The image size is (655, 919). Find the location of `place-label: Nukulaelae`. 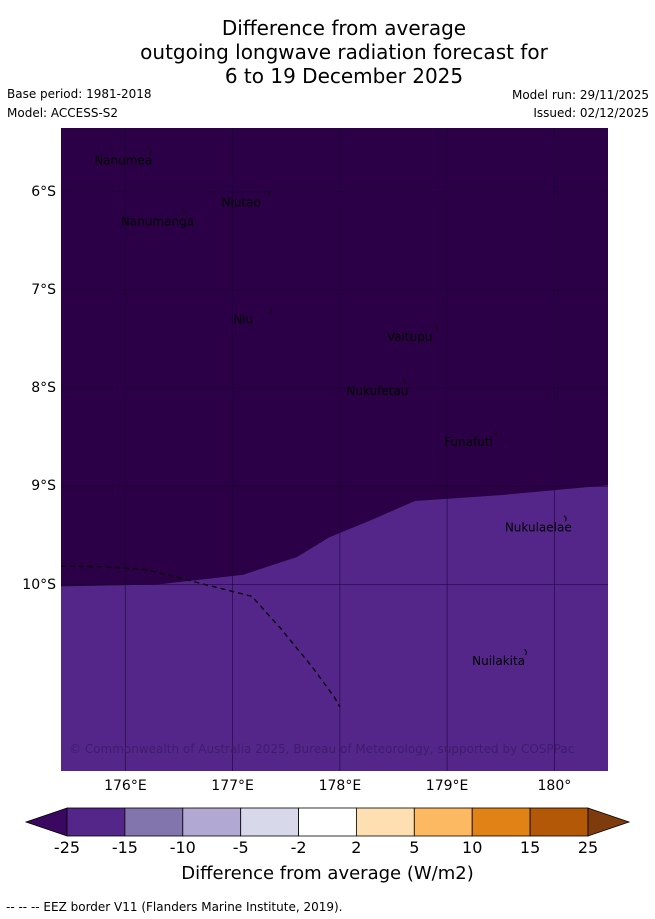

place-label: Nukulaelae is located at coordinates (538, 528).